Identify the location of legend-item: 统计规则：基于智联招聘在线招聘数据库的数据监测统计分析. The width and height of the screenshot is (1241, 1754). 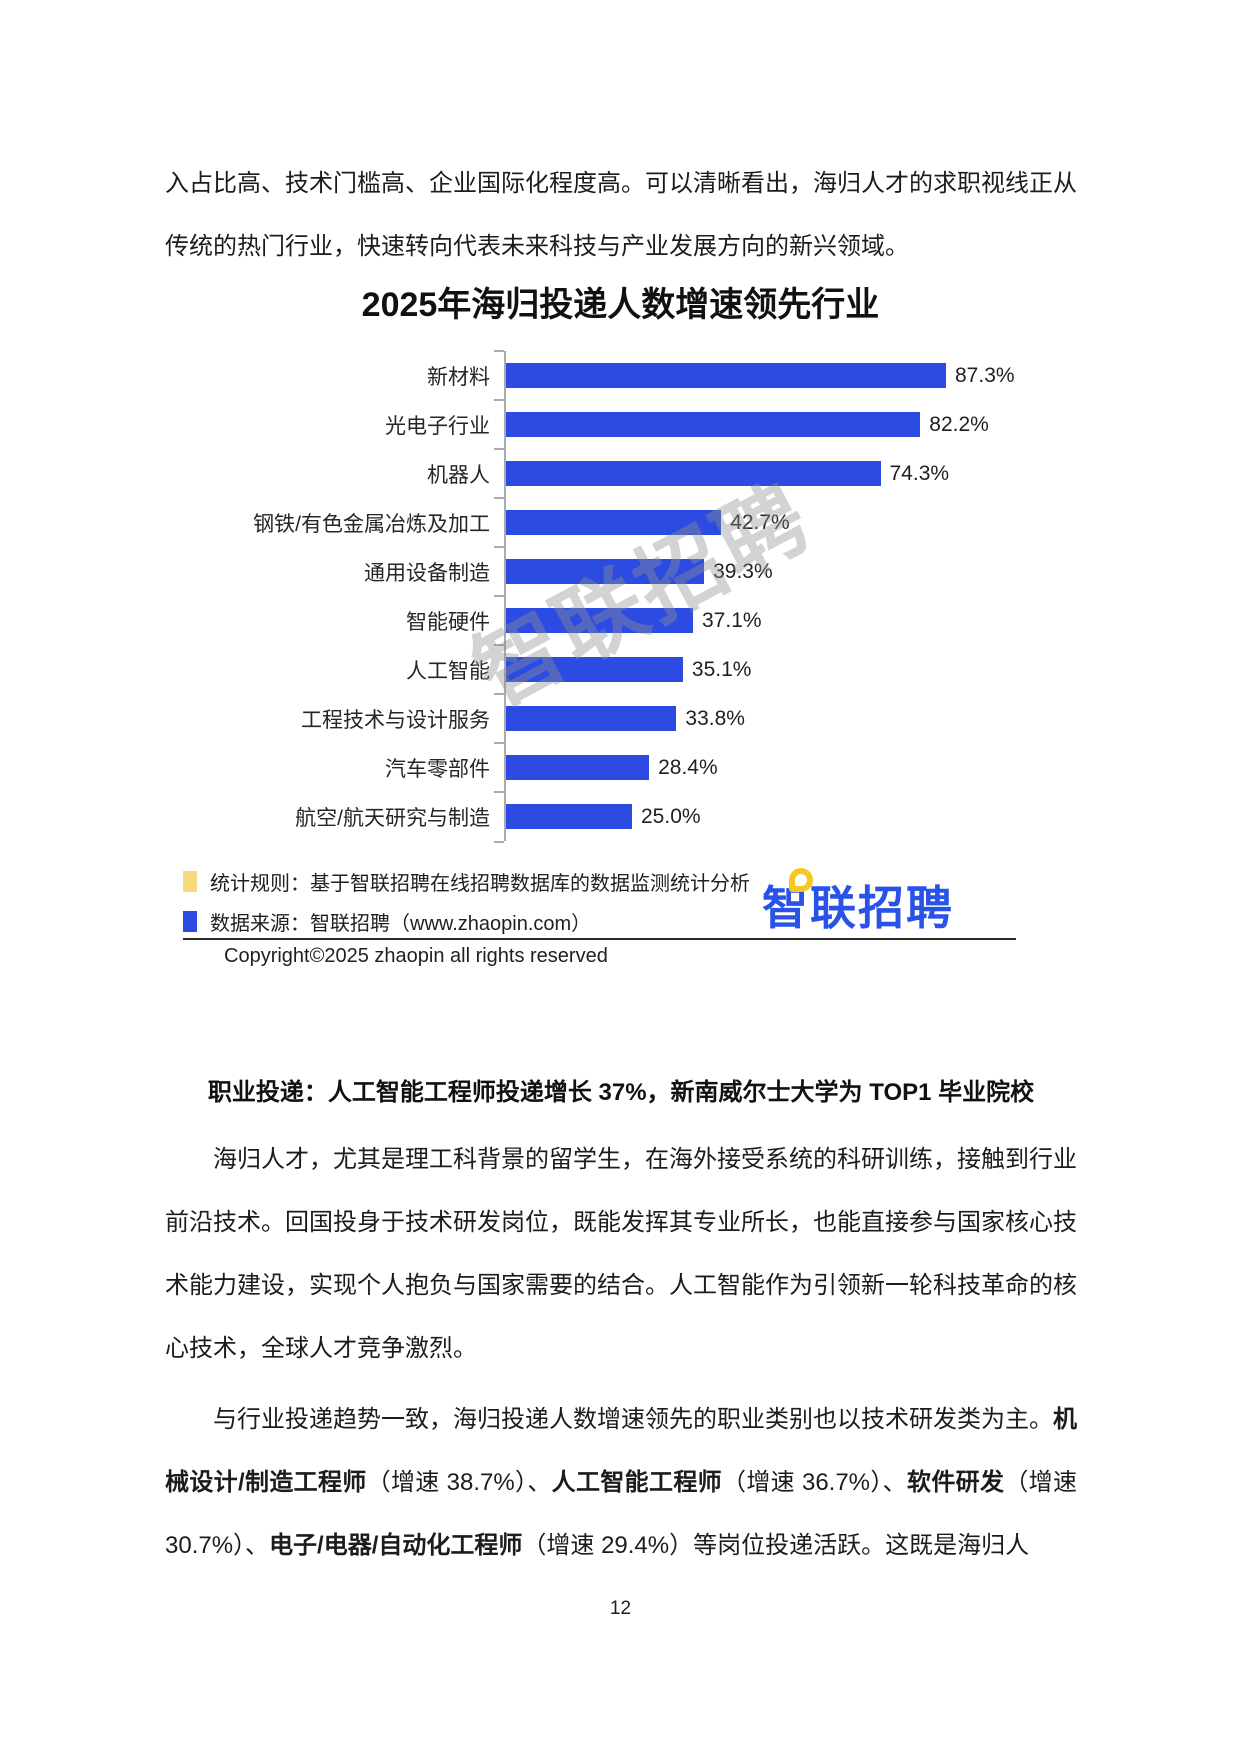
(466, 881).